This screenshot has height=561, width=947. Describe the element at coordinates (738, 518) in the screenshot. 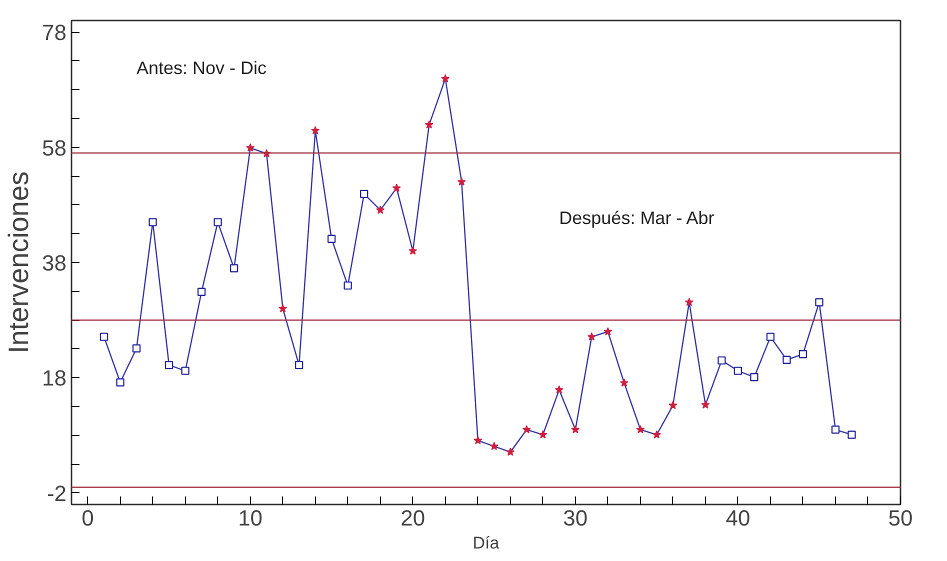

I see `x-tick-label: 40` at that location.